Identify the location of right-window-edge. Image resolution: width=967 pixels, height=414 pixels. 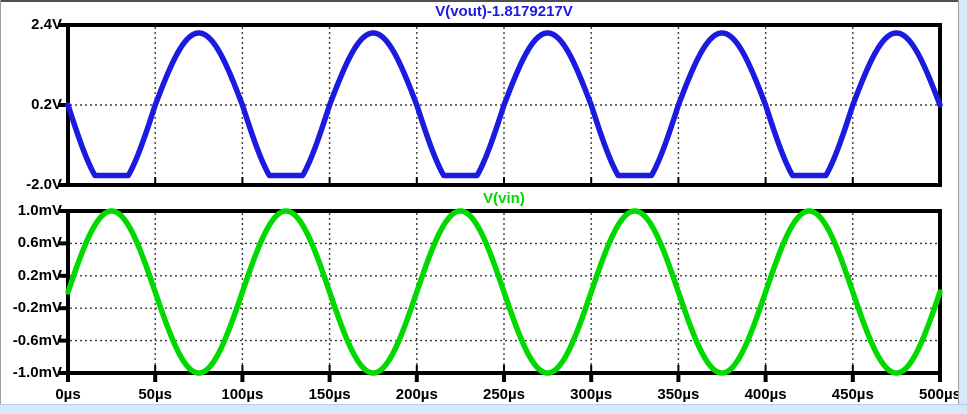
(962, 207).